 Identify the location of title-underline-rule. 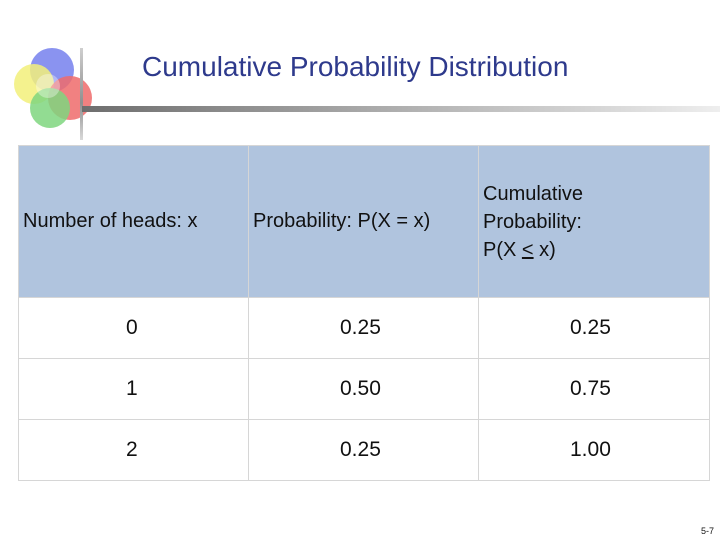
(401, 109).